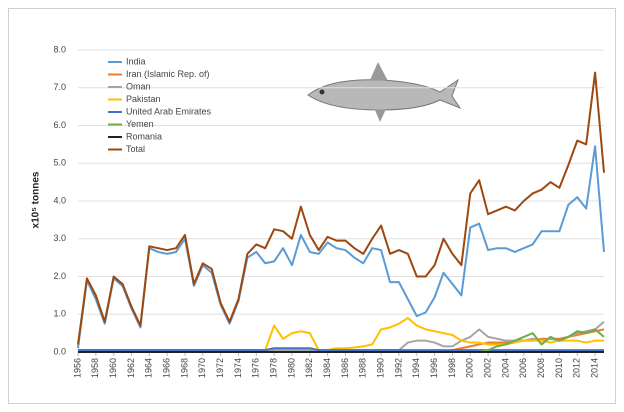 This screenshot has height=412, width=624. Describe the element at coordinates (238, 368) in the screenshot. I see `x-tick-label: 1974` at that location.